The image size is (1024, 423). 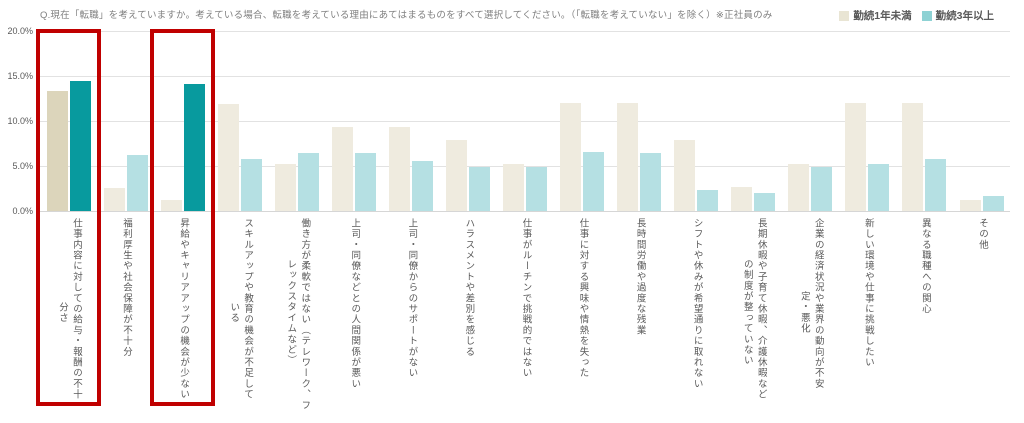 I want to click on category-label-column: 仕事に対する興味や情熱を失った, so click(x=583, y=298).